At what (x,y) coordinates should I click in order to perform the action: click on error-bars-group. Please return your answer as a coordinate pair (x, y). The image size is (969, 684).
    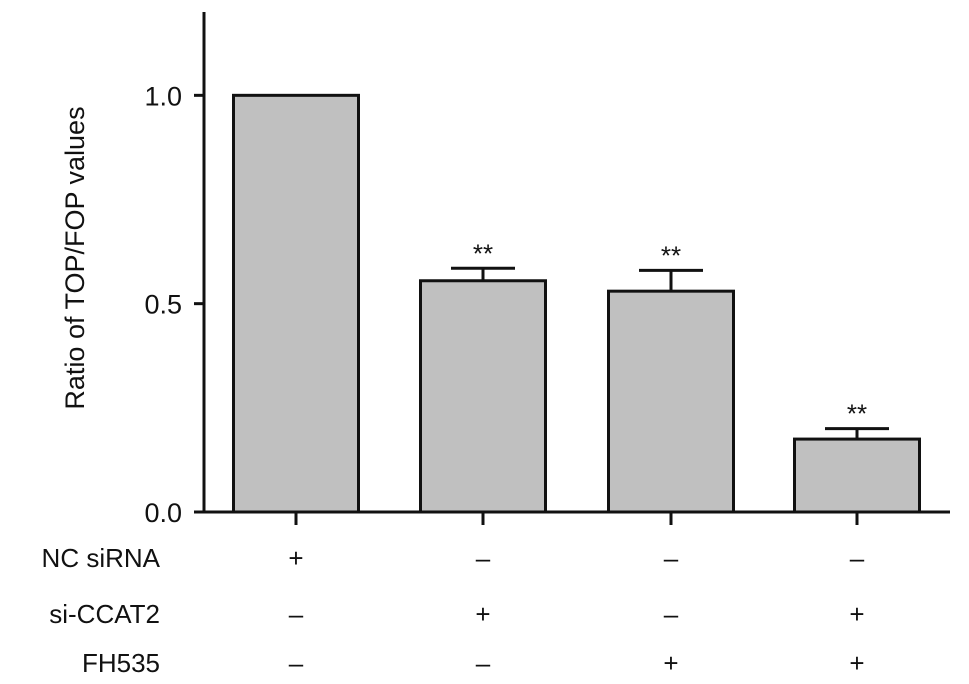
    Looking at the image, I should click on (670, 353).